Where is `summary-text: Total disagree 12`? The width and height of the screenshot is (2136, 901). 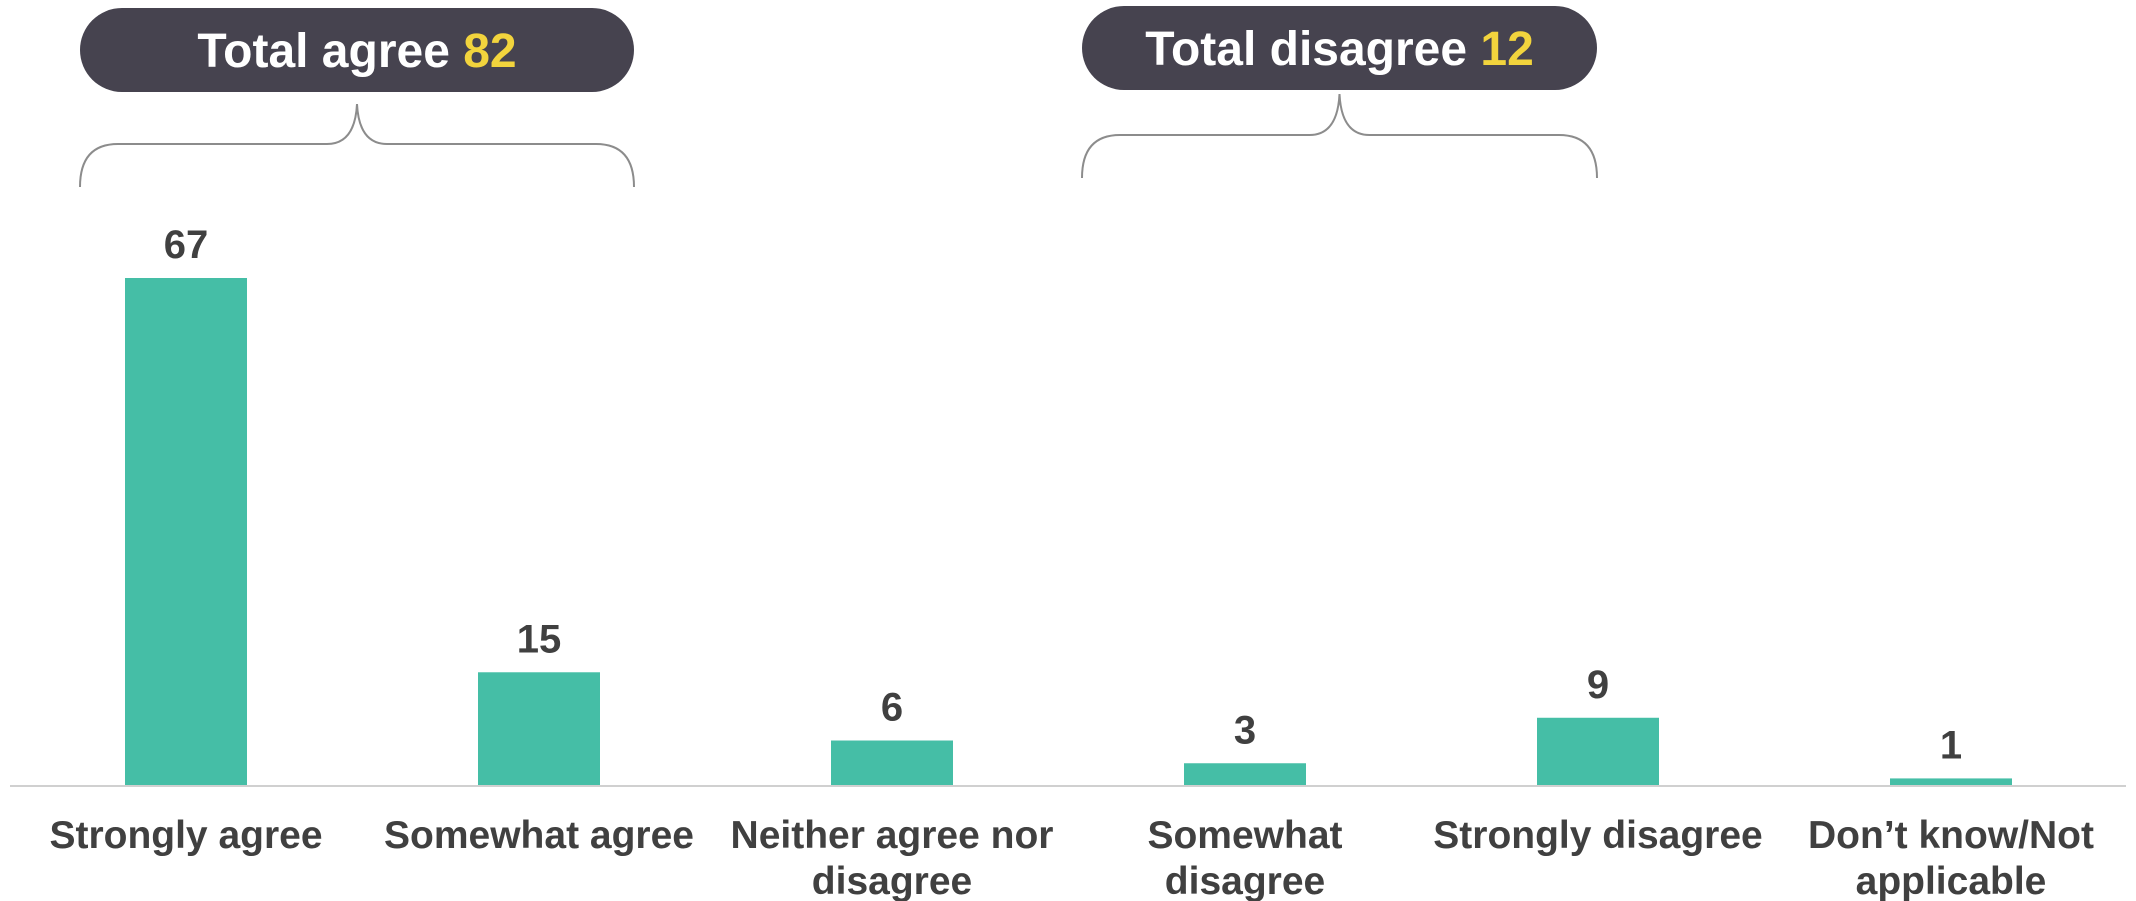
summary-text: Total disagree 12 is located at coordinates (1339, 49).